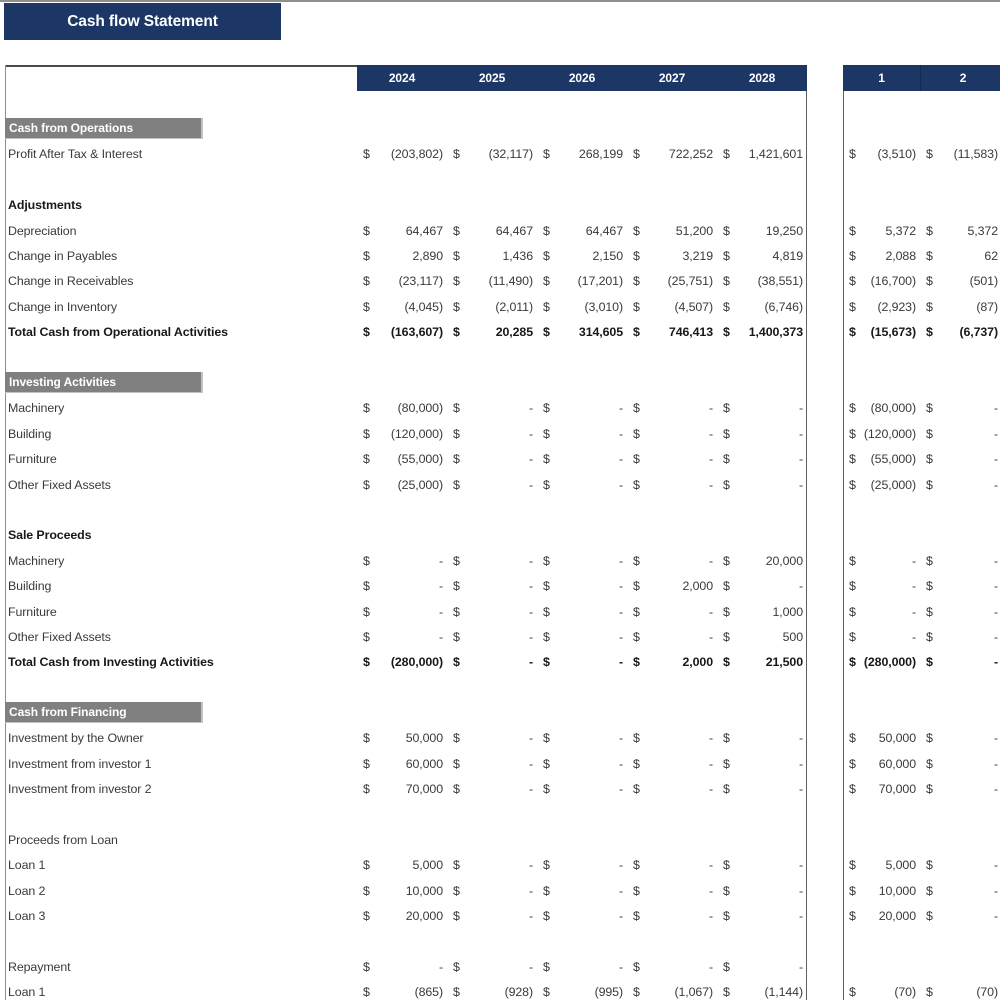 This screenshot has width=1000, height=1005. Describe the element at coordinates (402, 433) in the screenshot. I see `year-cell: $ (120,000)` at that location.